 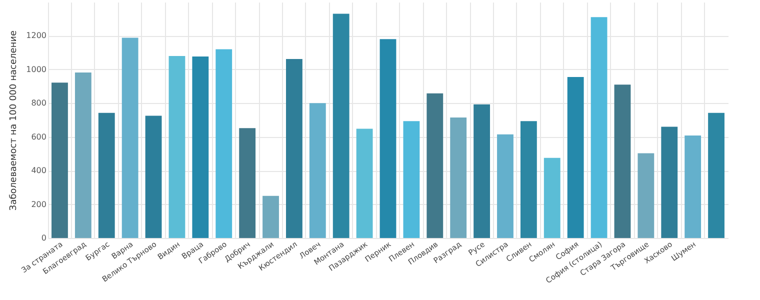 I want to click on y-tick-label: 800, so click(x=38, y=103).